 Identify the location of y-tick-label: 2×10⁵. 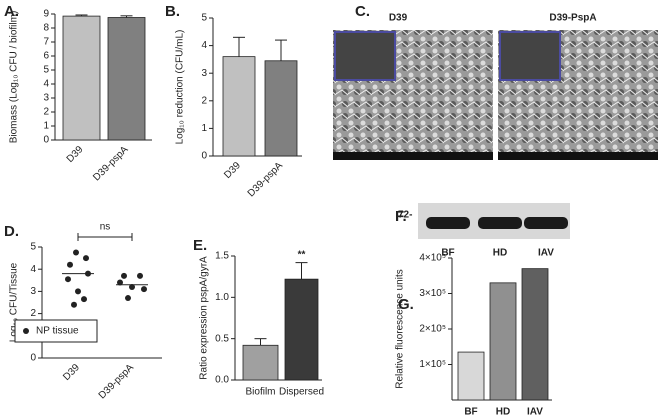
(432, 329).